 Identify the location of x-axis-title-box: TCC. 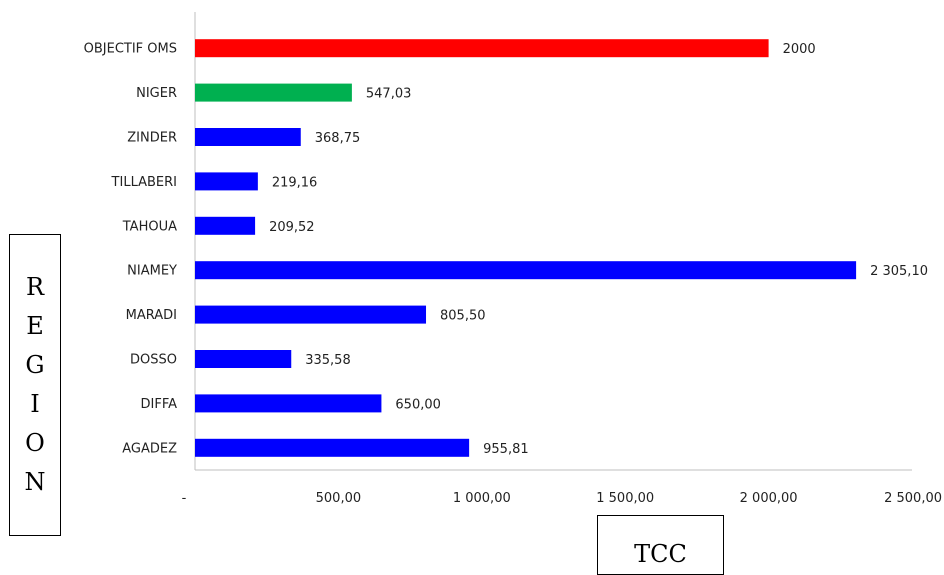
(660, 545).